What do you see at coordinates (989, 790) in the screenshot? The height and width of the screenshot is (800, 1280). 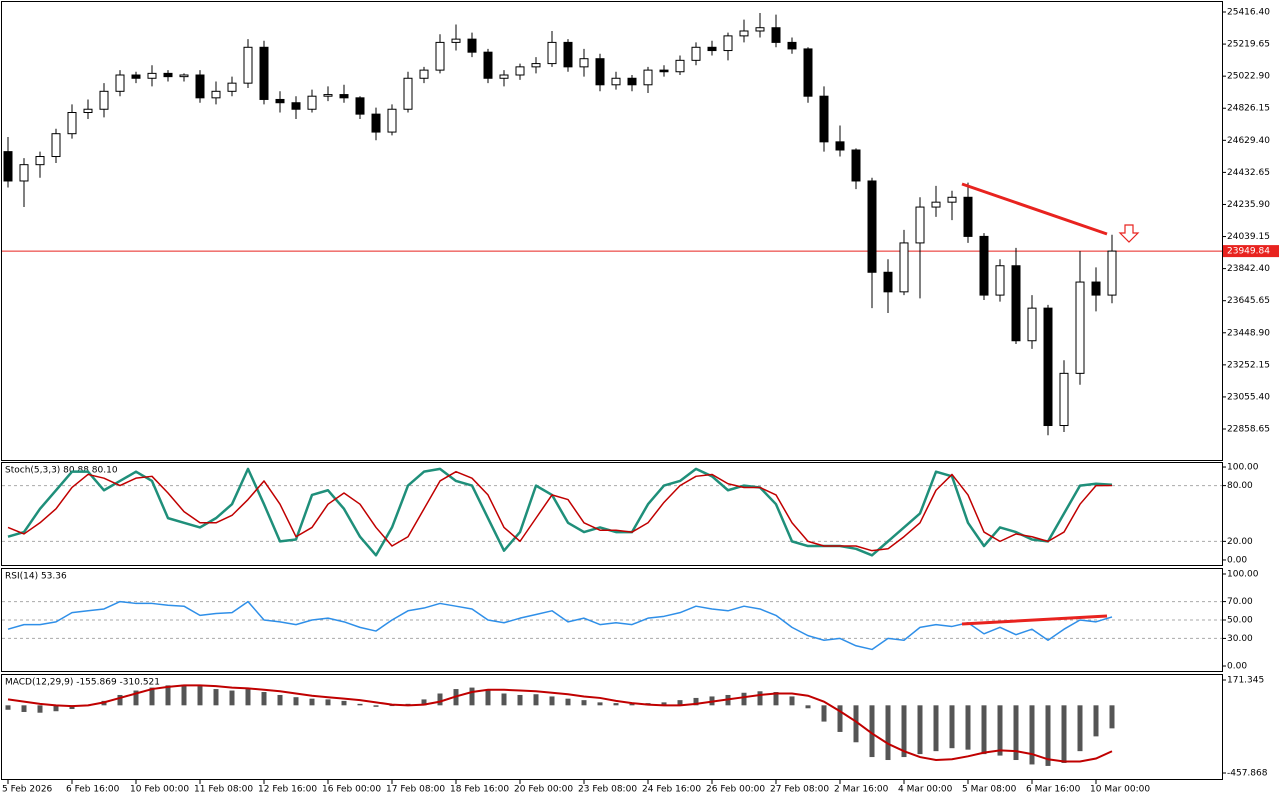 I see `x-tick-label: 5 Mar 08:00` at bounding box center [989, 790].